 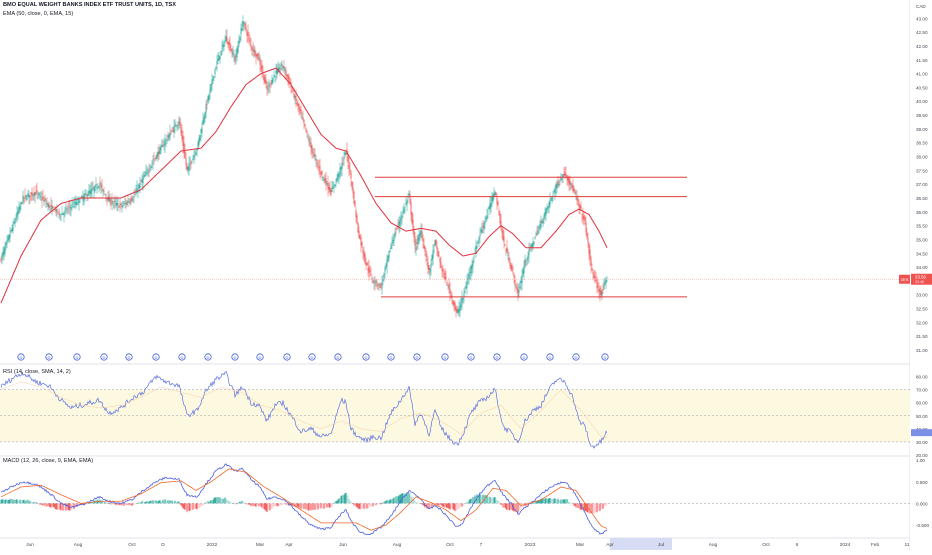 I want to click on price-tick-label: 37.50, so click(x=922, y=170).